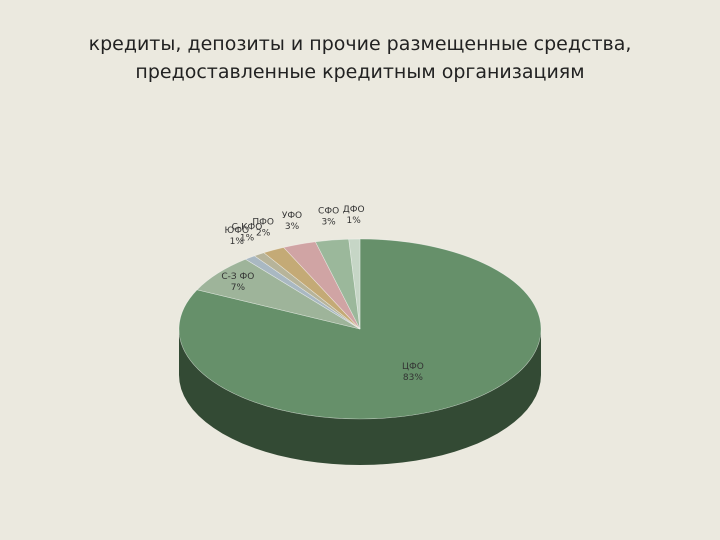 This screenshot has width=720, height=540. What do you see at coordinates (360, 397) in the screenshot?
I see `pie-side-цфо` at bounding box center [360, 397].